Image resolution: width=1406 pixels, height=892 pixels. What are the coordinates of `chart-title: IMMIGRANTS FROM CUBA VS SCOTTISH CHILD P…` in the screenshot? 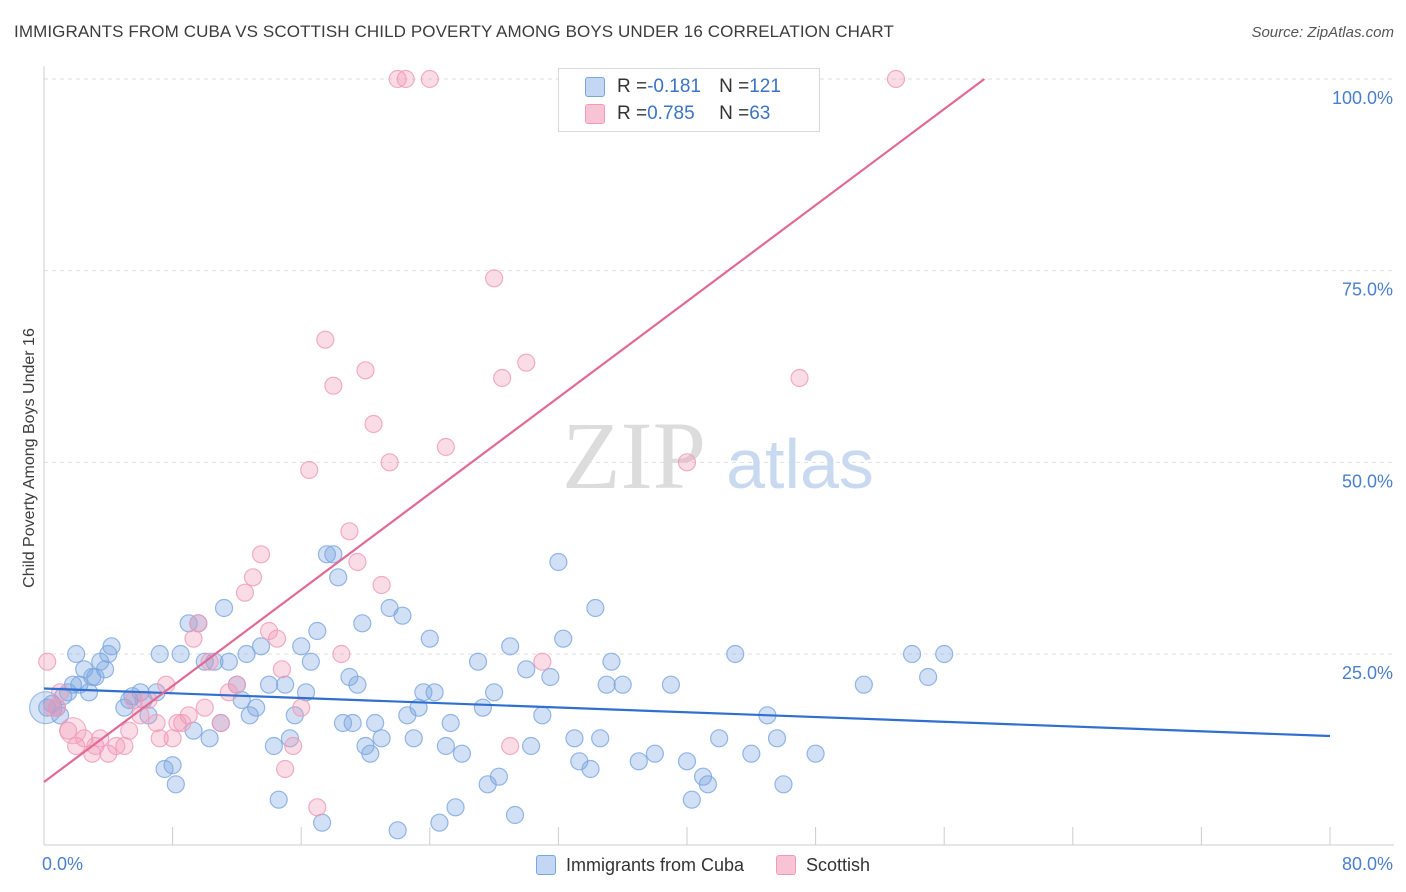 It's located at (454, 31).